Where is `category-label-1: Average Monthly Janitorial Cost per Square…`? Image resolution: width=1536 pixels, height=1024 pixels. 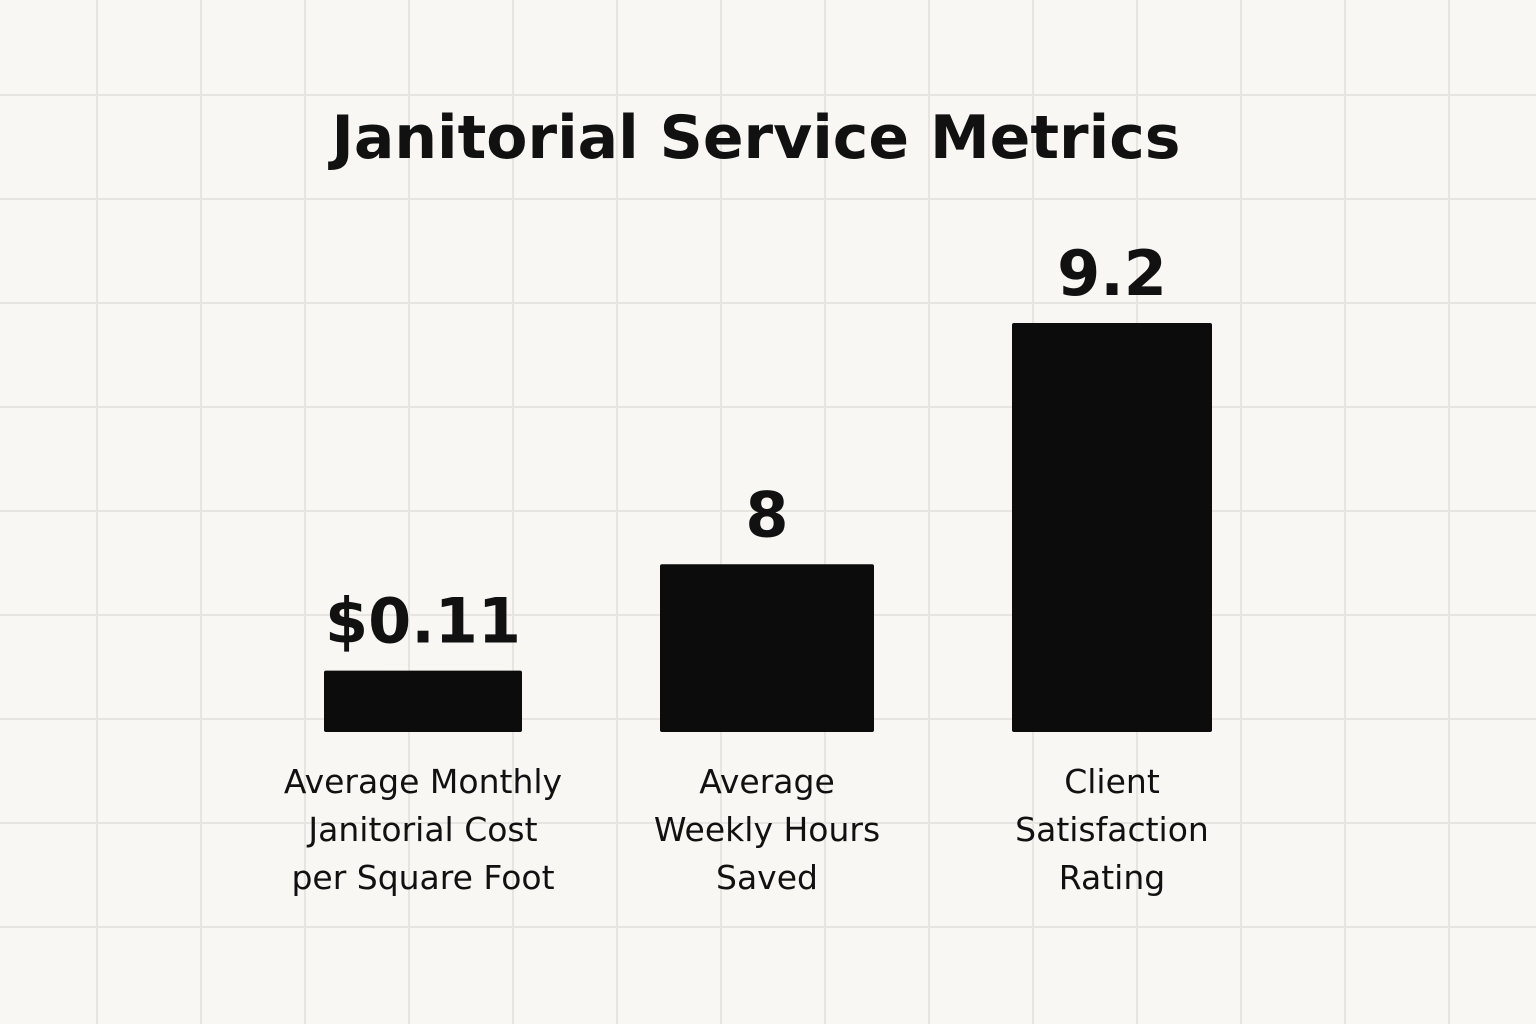
category-label-1: Average Monthly Janitorial Cost per Square… is located at coordinates (423, 829).